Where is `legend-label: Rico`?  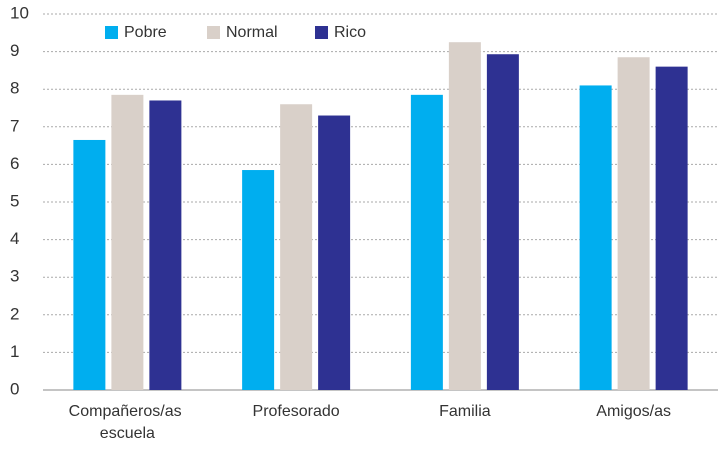 legend-label: Rico is located at coordinates (350, 32).